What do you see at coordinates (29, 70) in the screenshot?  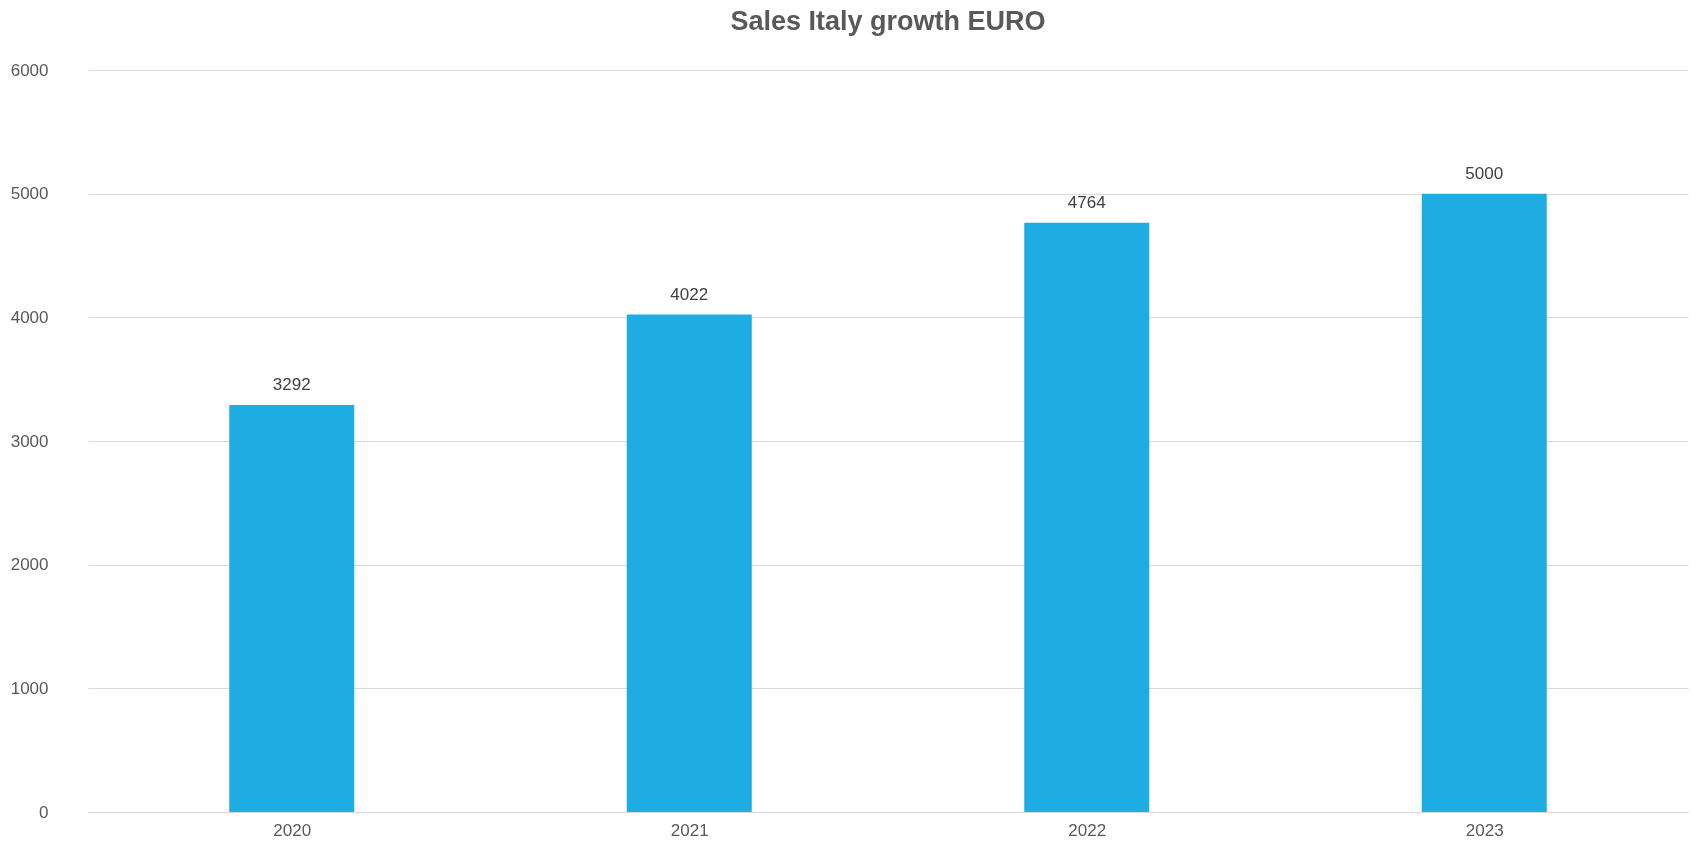 I see `y-tick-label: 6000` at bounding box center [29, 70].